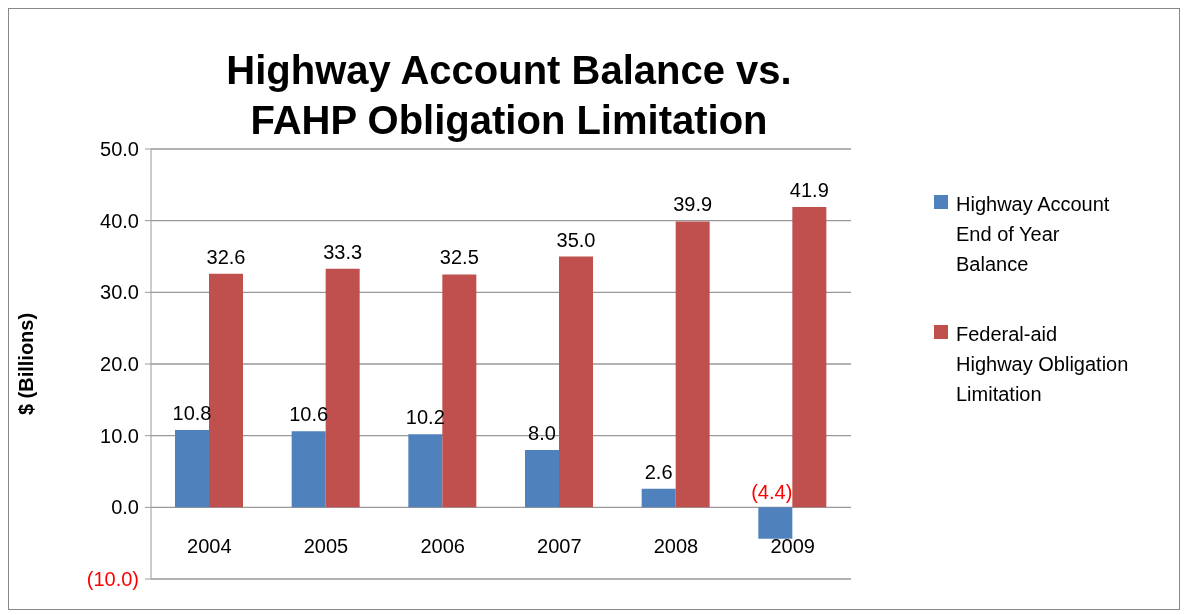 The width and height of the screenshot is (1186, 615). I want to click on chart-title: Highway Account Balance vs. FAHP Obligation Limitation, so click(509, 95).